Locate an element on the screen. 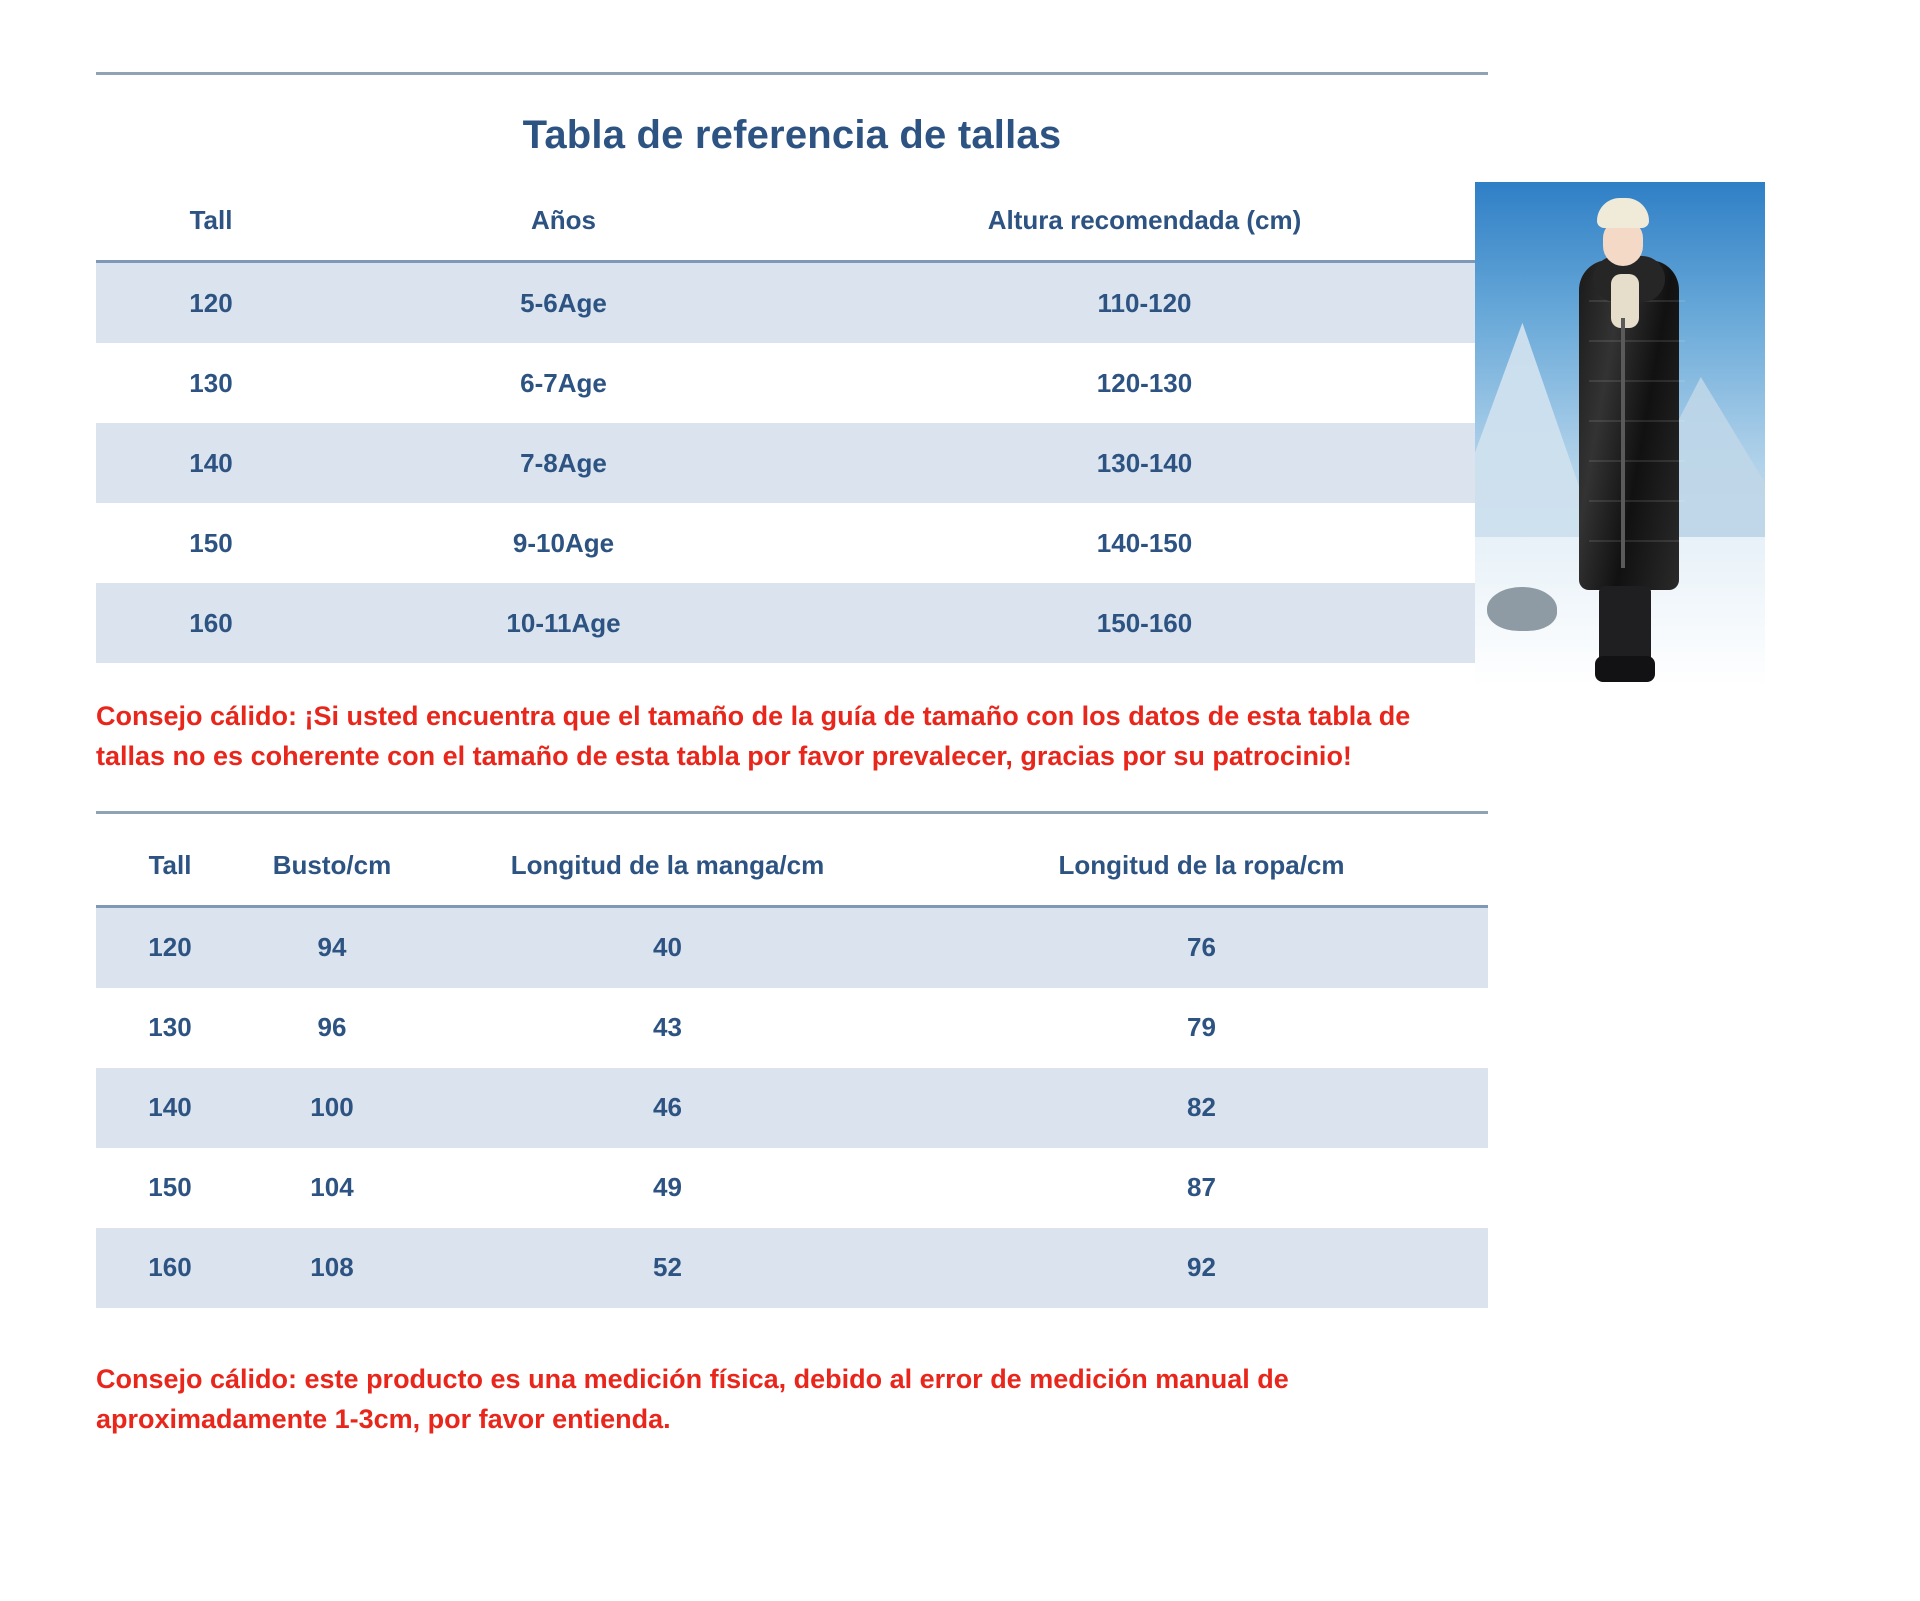 This screenshot has width=1920, height=1601. cell-busto: 104 is located at coordinates (332, 1187).